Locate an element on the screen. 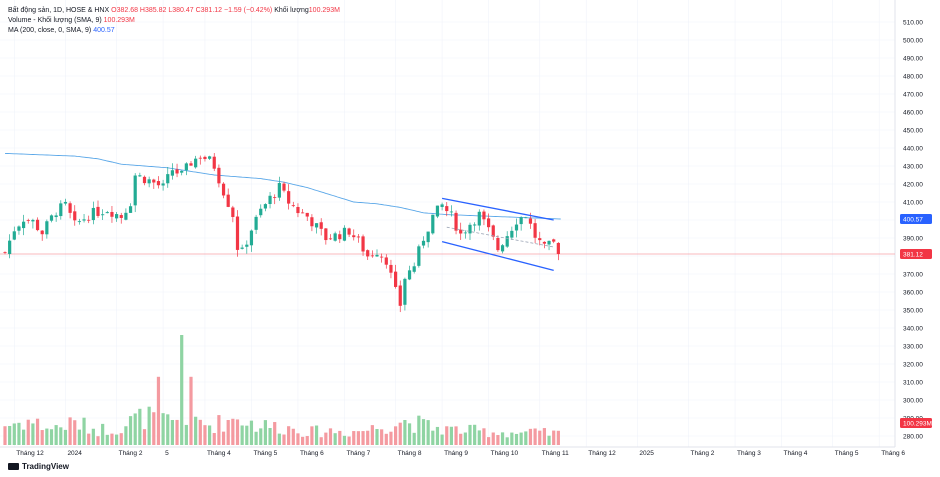 The height and width of the screenshot is (477, 940). price-tick-label: 440.00 is located at coordinates (913, 148).